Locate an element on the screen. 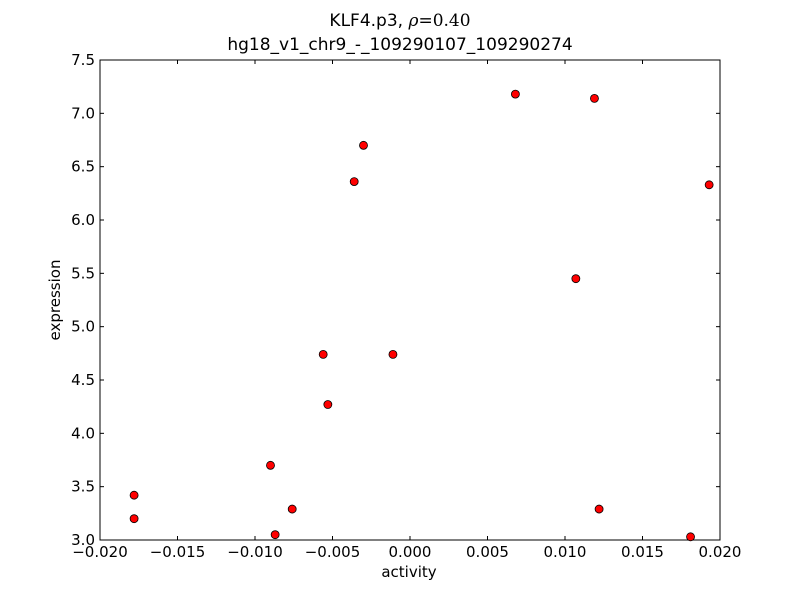  y-tick-label: 4.0 is located at coordinates (83, 433).